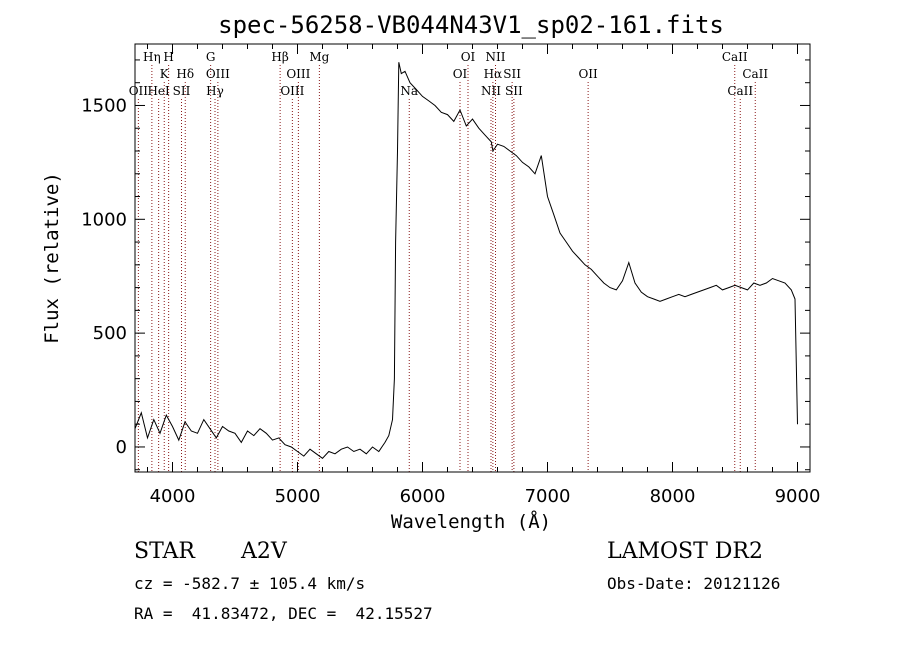 This screenshot has width=900, height=649. Describe the element at coordinates (173, 496) in the screenshot. I see `x-tick-label: 4000` at that location.